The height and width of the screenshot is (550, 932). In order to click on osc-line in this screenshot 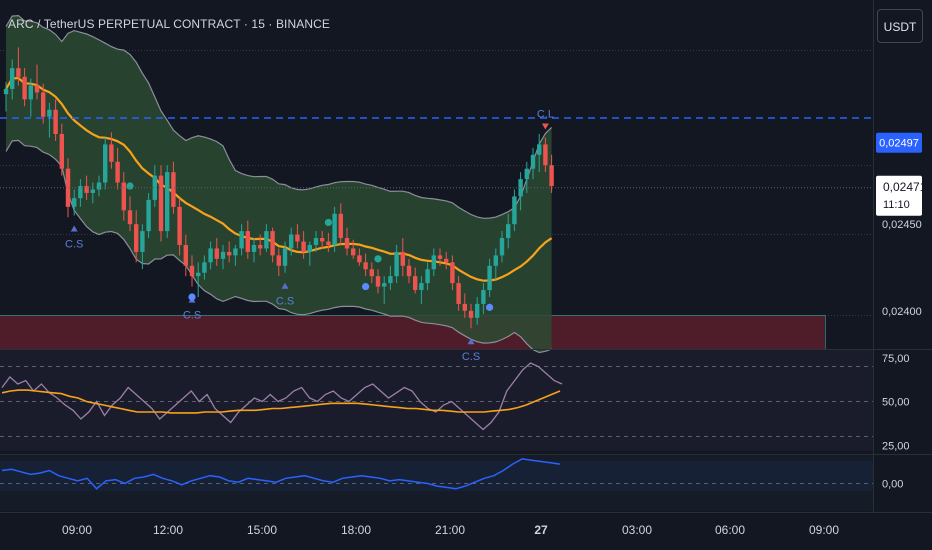, I will do `click(281, 474)`.